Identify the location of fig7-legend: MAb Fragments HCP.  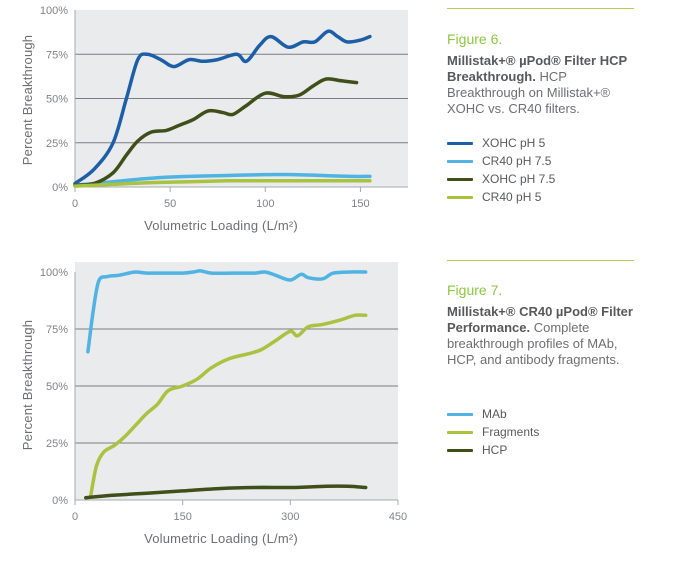
(493, 432).